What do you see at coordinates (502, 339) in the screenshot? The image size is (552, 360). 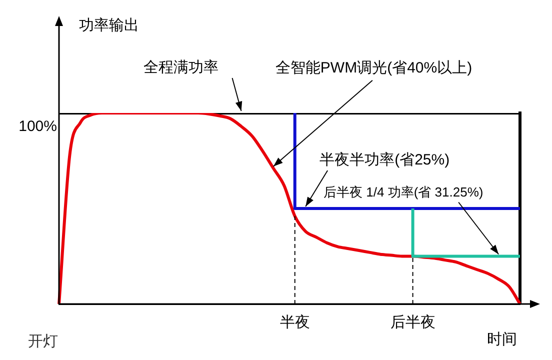 I see `x-axis-title: 时间` at bounding box center [502, 339].